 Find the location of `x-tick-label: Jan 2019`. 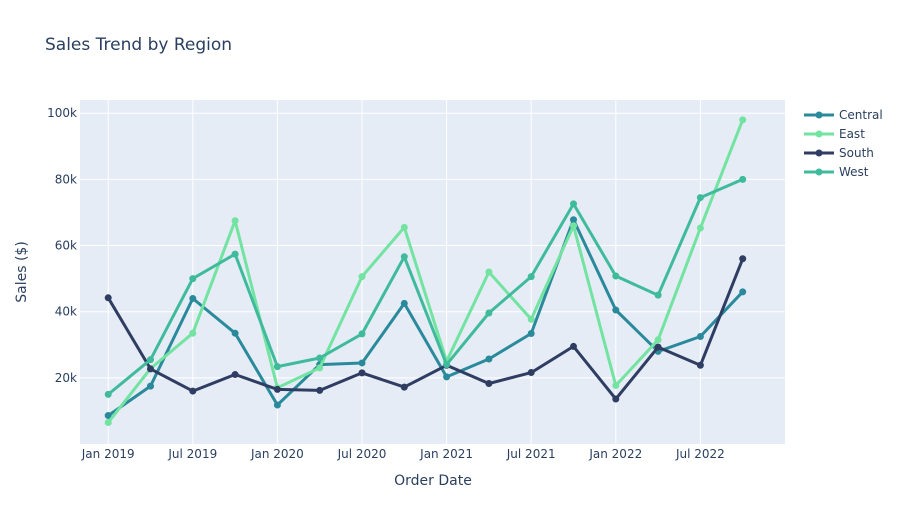

x-tick-label: Jan 2019 is located at coordinates (108, 454).